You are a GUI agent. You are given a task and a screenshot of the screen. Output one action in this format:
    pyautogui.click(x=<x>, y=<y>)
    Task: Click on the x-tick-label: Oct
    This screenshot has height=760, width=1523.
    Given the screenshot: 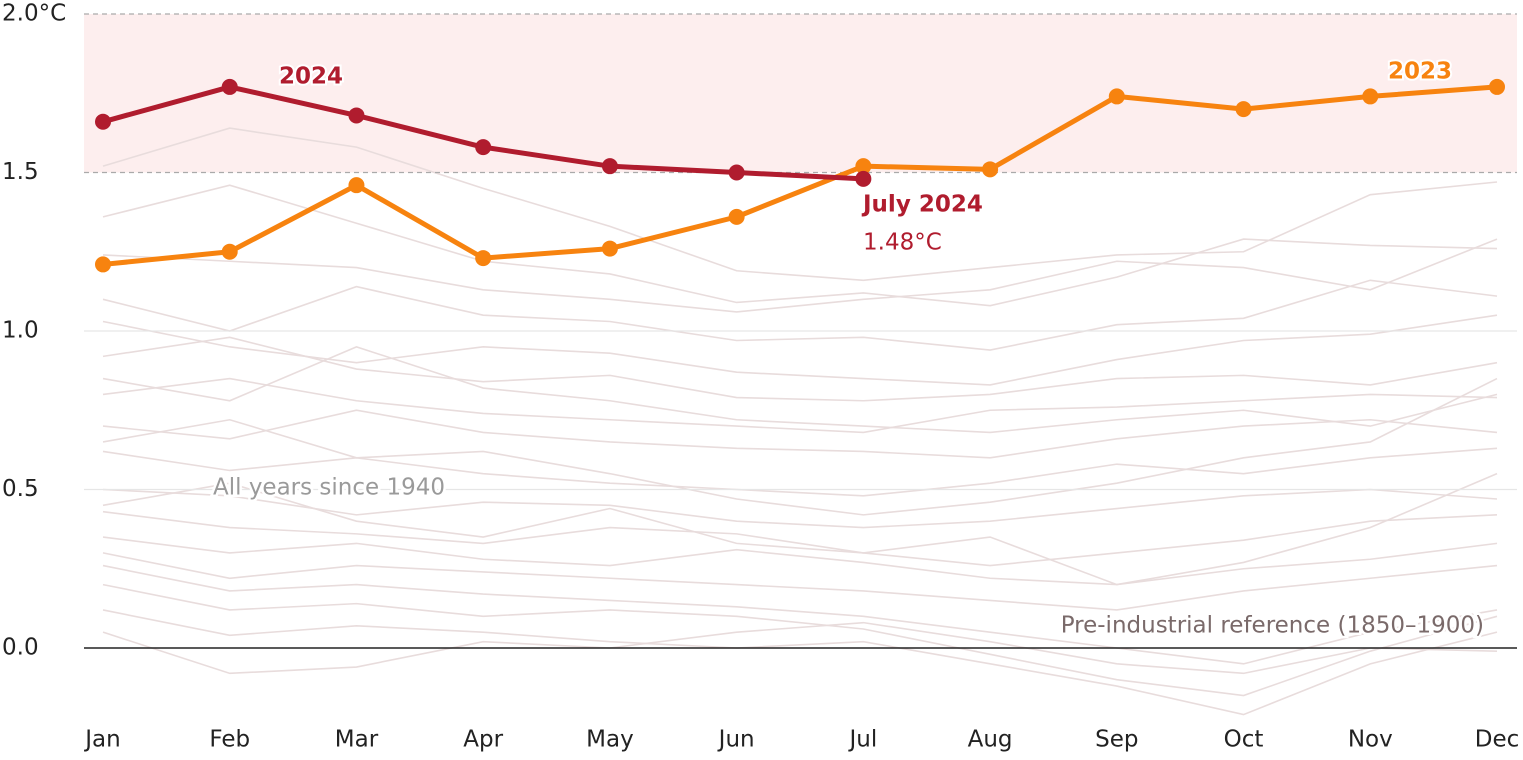 What is the action you would take?
    pyautogui.click(x=1244, y=740)
    